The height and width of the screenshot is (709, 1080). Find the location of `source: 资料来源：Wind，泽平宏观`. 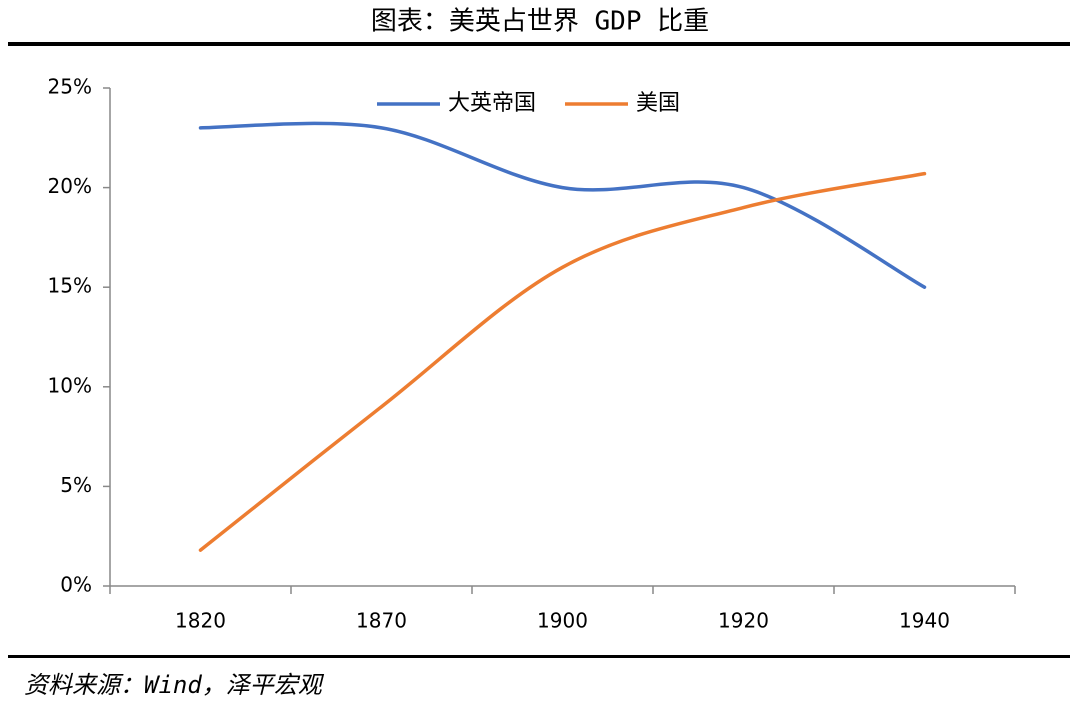

source: 资料来源：Wind，泽平宏观 is located at coordinates (174, 685).